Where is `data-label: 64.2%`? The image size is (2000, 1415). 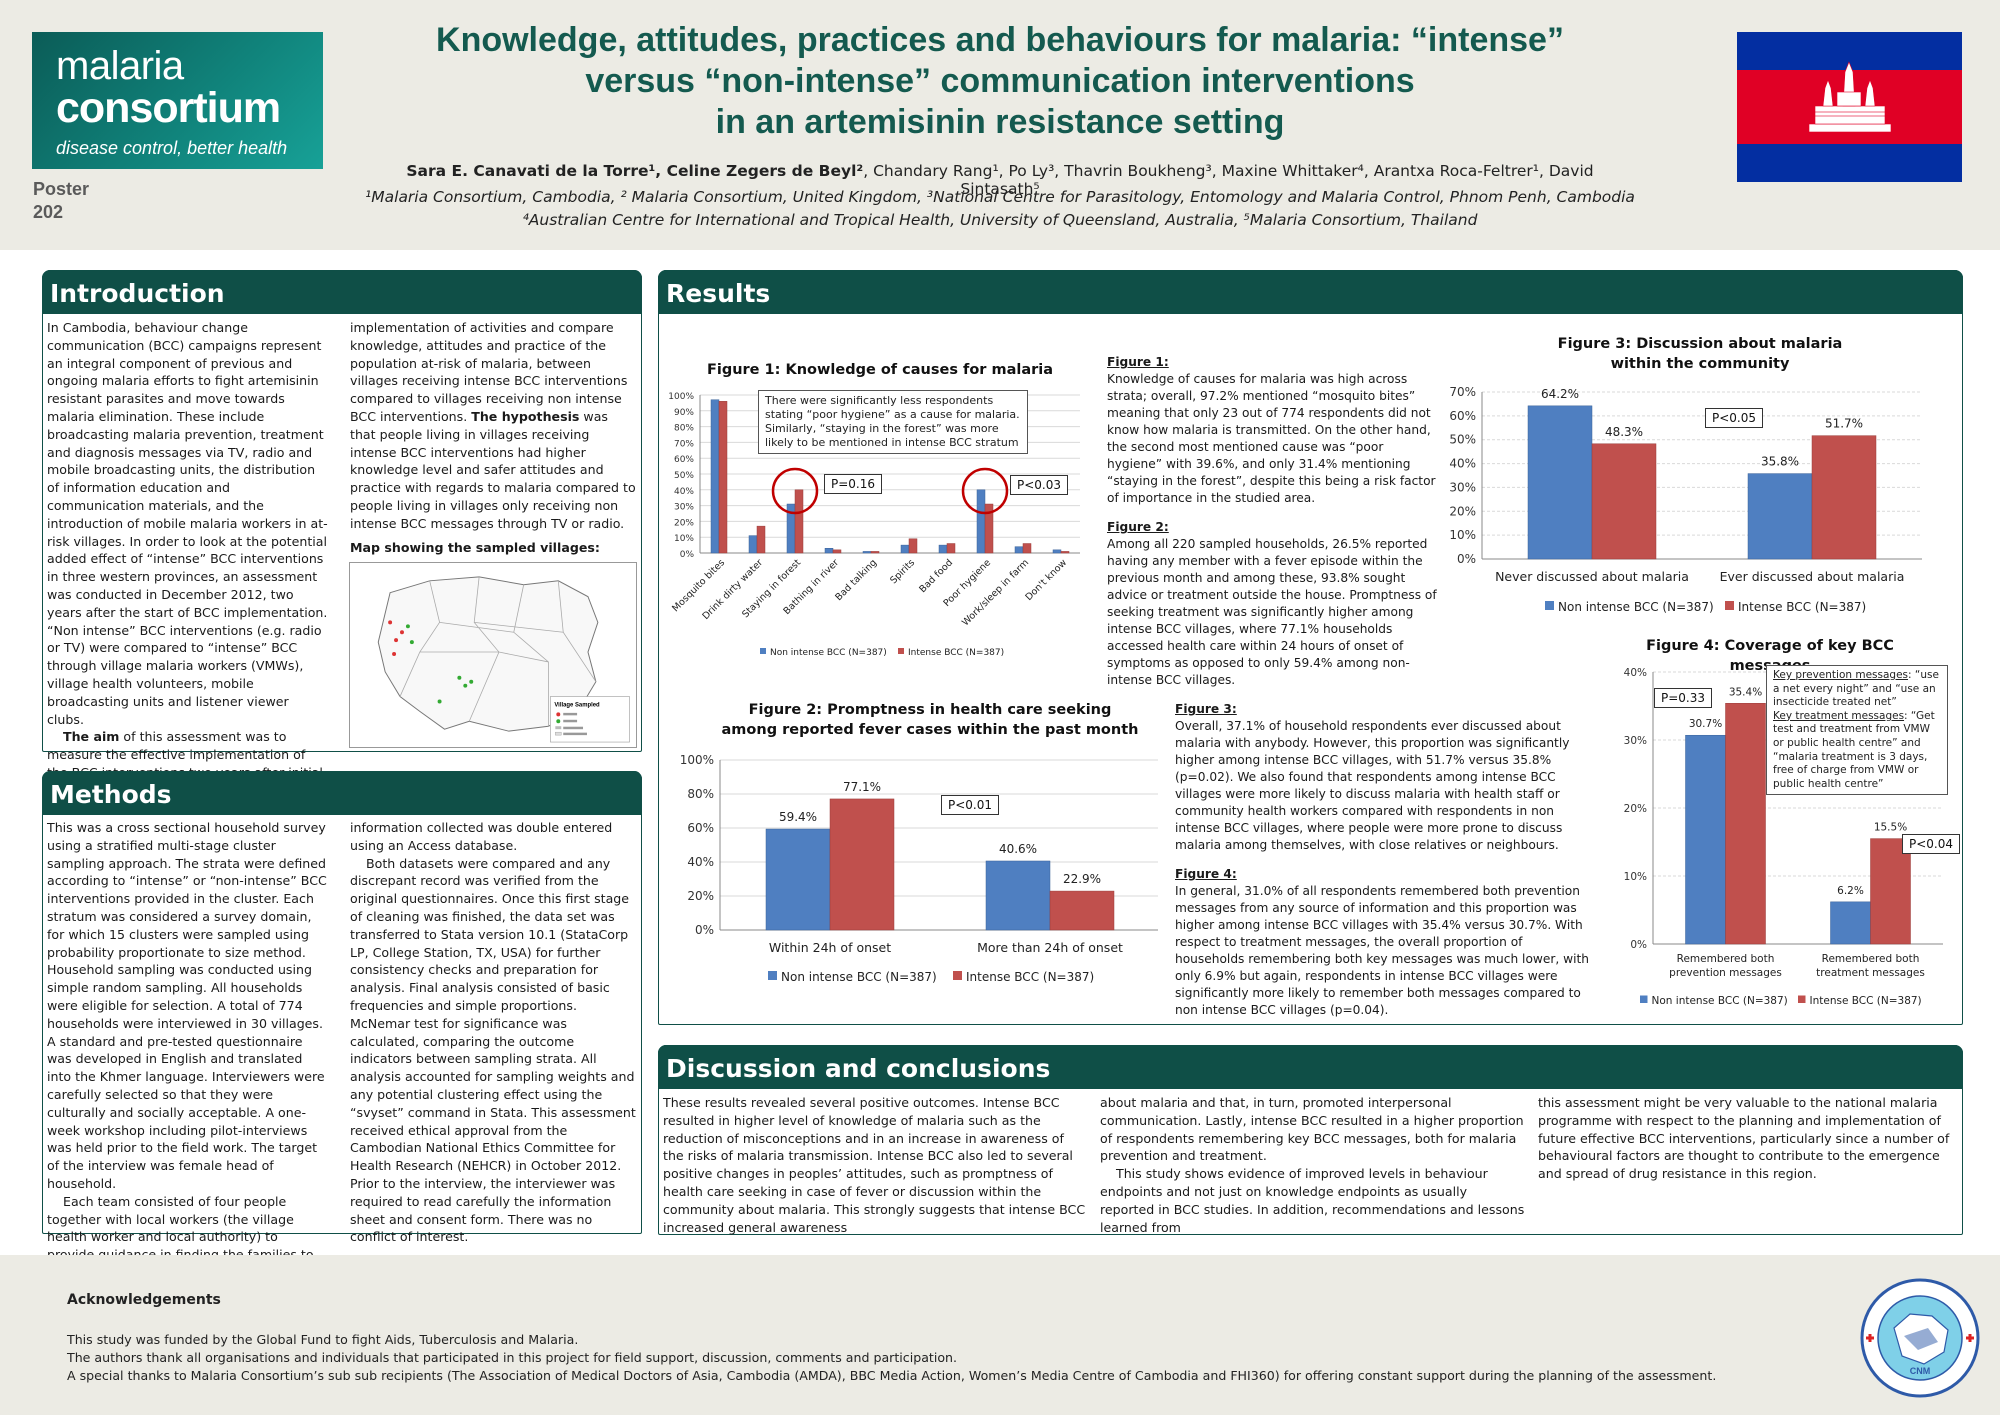
data-label: 64.2% is located at coordinates (1560, 394).